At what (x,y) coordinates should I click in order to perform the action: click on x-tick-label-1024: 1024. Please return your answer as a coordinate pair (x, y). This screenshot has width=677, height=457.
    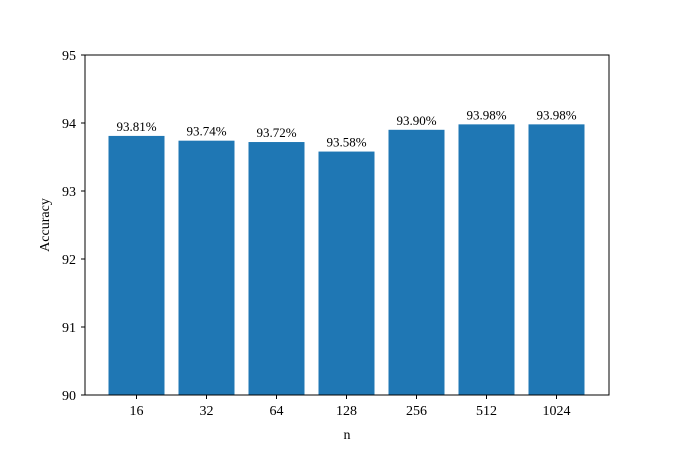
    Looking at the image, I should click on (557, 411).